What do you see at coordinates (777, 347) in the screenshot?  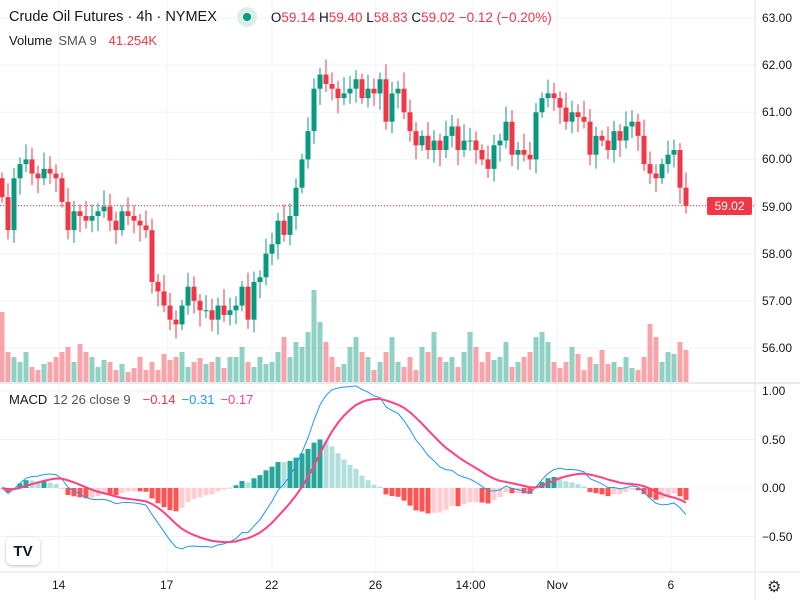 I see `price-axis-label: 56.00` at bounding box center [777, 347].